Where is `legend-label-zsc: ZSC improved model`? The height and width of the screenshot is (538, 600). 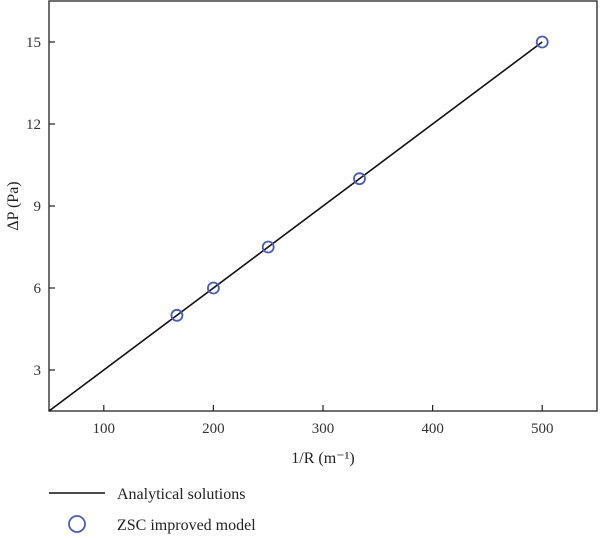 legend-label-zsc: ZSC improved model is located at coordinates (186, 525).